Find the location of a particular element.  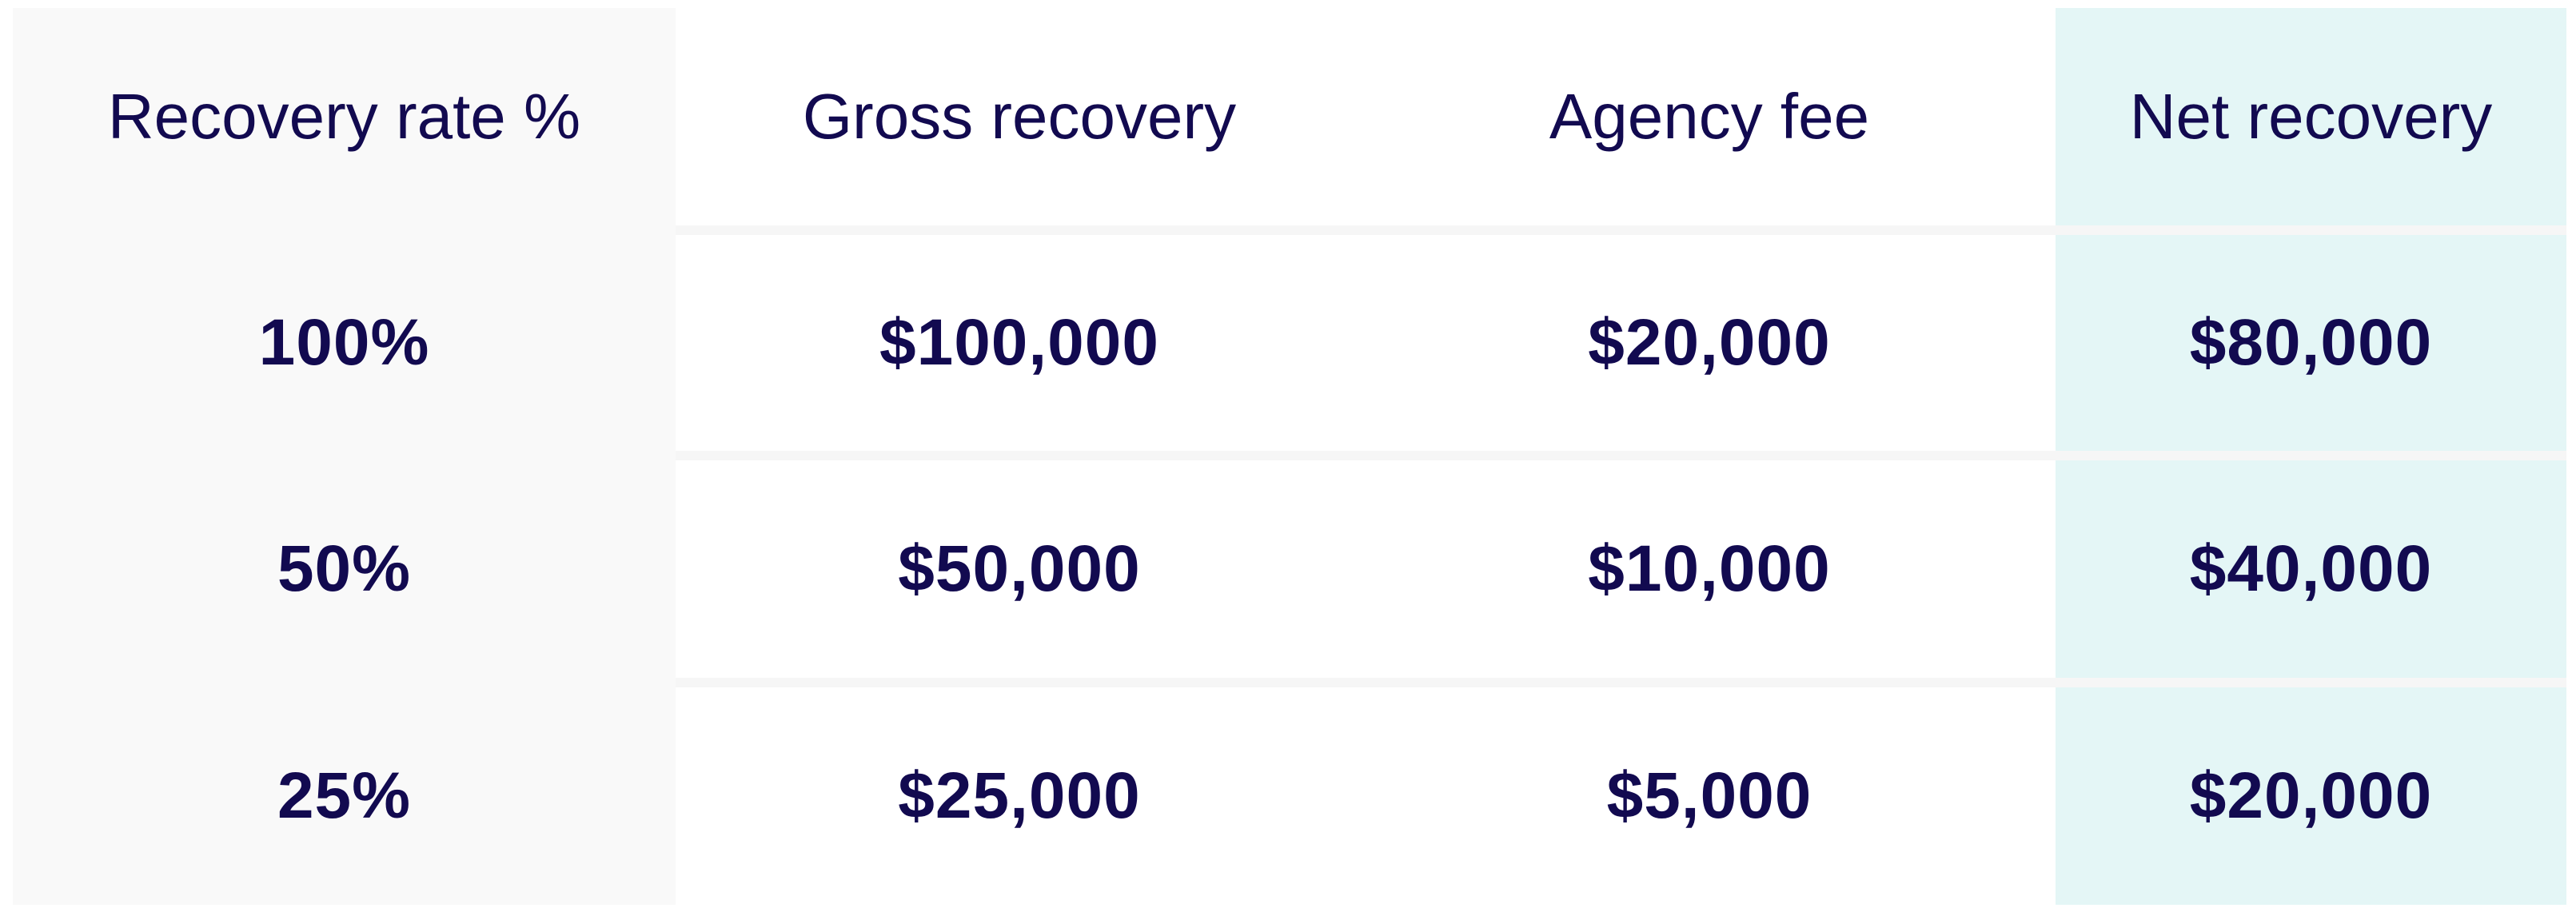

cell-net-recovery: $80,000 is located at coordinates (2311, 343).